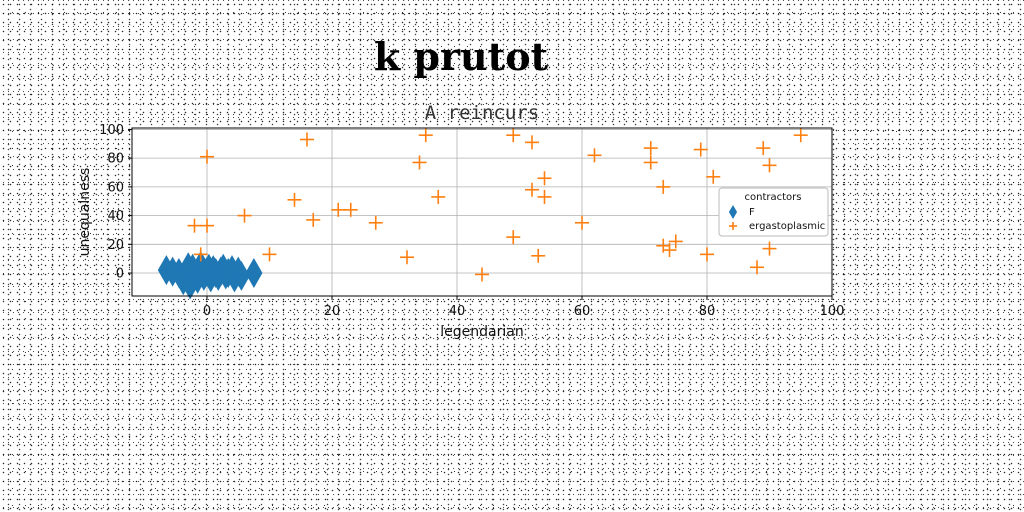 The image size is (1024, 512). What do you see at coordinates (111, 130) in the screenshot?
I see `y-tick-label: 100` at bounding box center [111, 130].